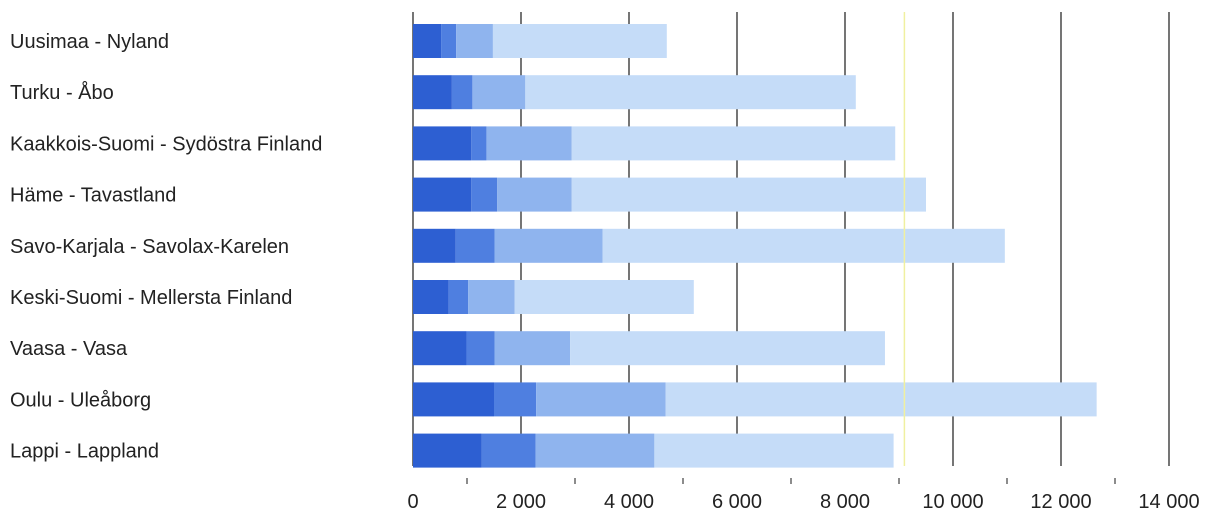 Image resolution: width=1208 pixels, height=516 pixels. I want to click on x-tick-label: 12 000, so click(1060, 502).